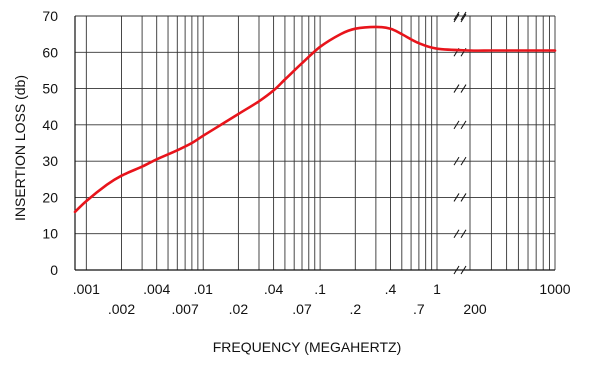  Describe the element at coordinates (50, 16) in the screenshot. I see `y-tick-label: 70` at that location.